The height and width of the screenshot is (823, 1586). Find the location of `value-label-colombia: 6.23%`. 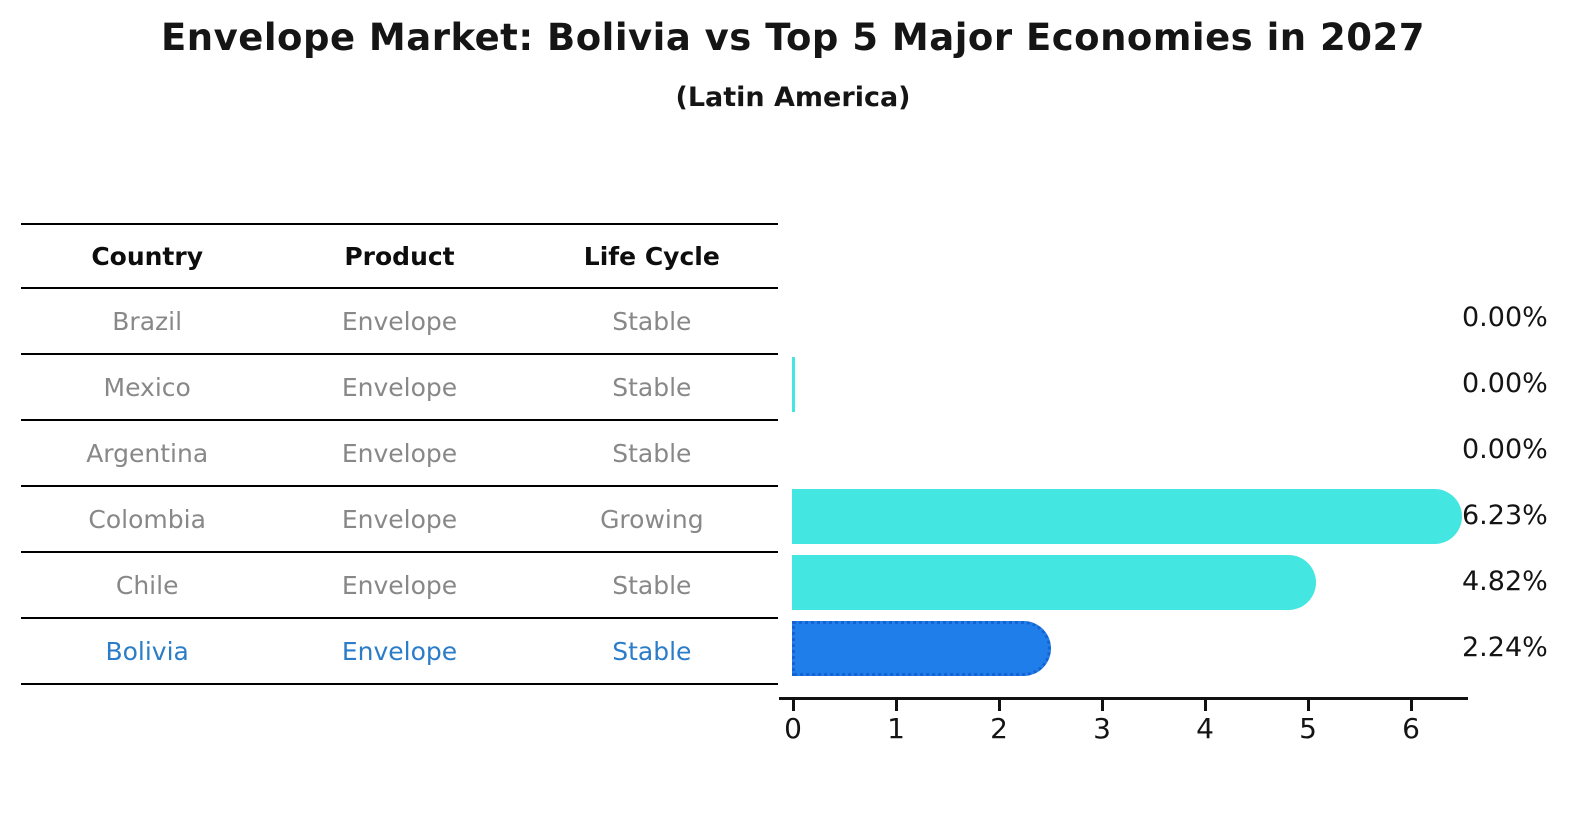

value-label-colombia: 6.23% is located at coordinates (1505, 515).